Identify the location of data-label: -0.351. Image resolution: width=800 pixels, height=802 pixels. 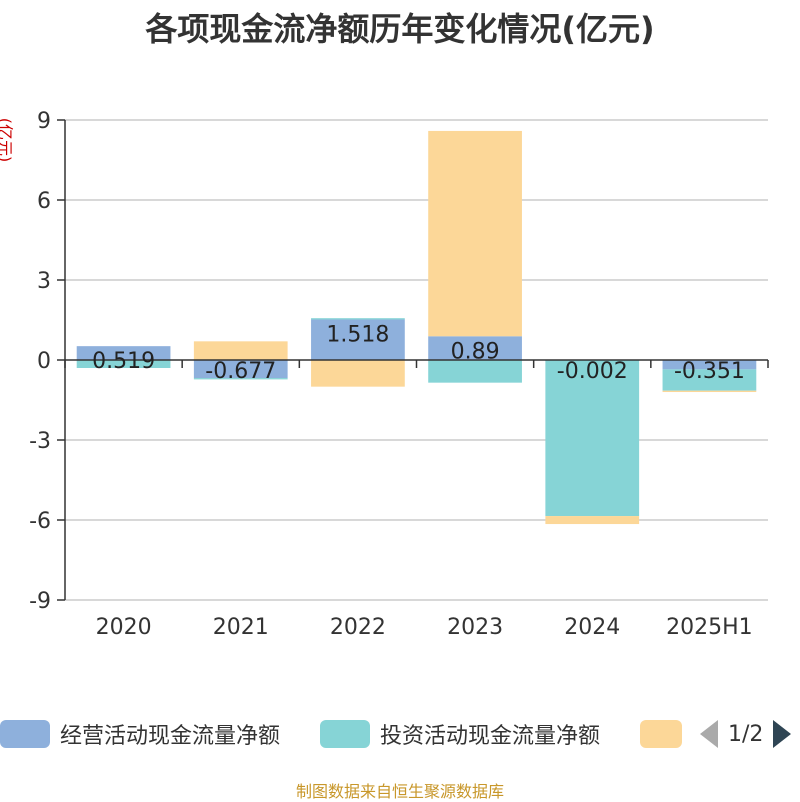
(709, 371).